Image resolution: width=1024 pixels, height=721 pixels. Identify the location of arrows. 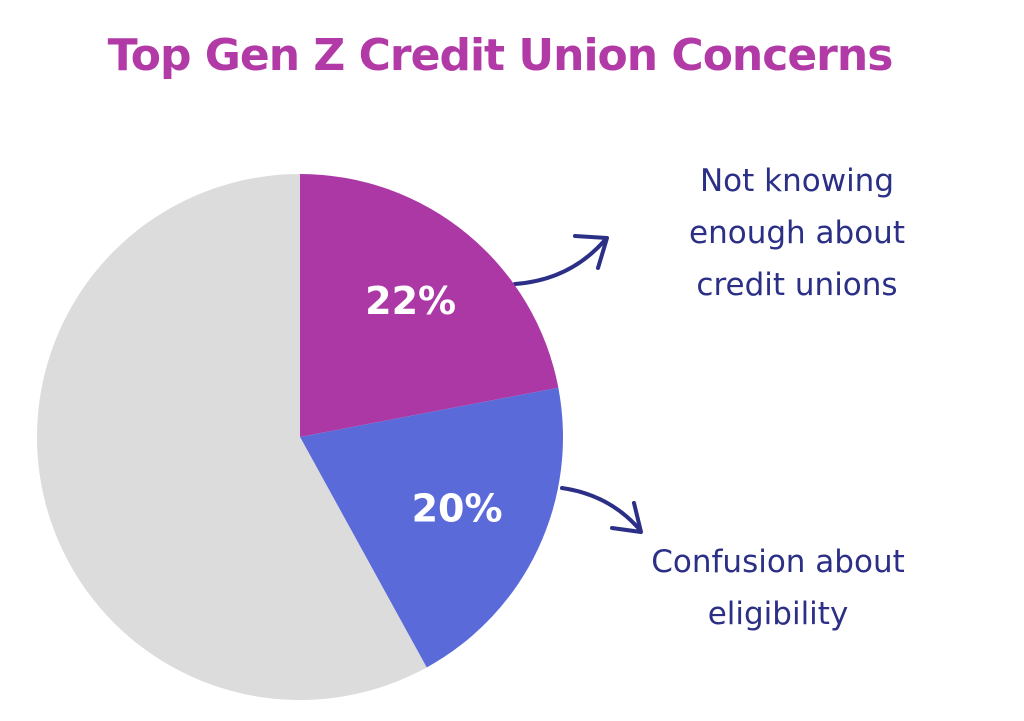
(578, 384).